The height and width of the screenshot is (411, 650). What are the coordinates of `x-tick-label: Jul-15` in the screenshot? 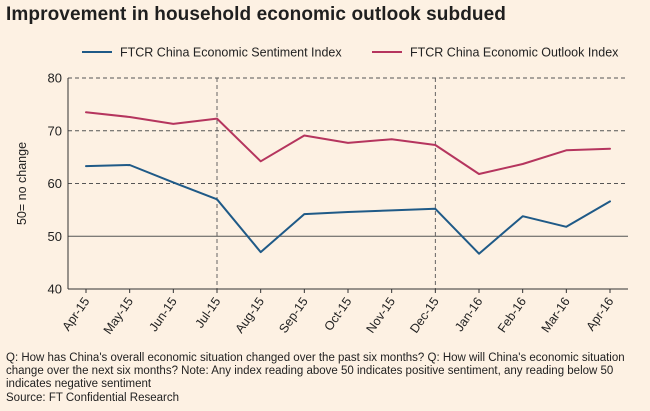 It's located at (207, 313).